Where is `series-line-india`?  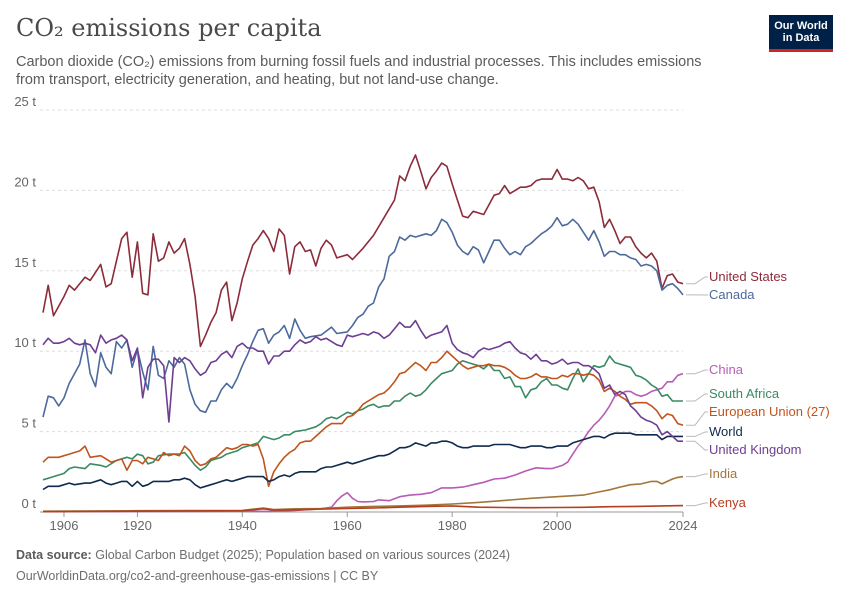 series-line-india is located at coordinates (363, 493).